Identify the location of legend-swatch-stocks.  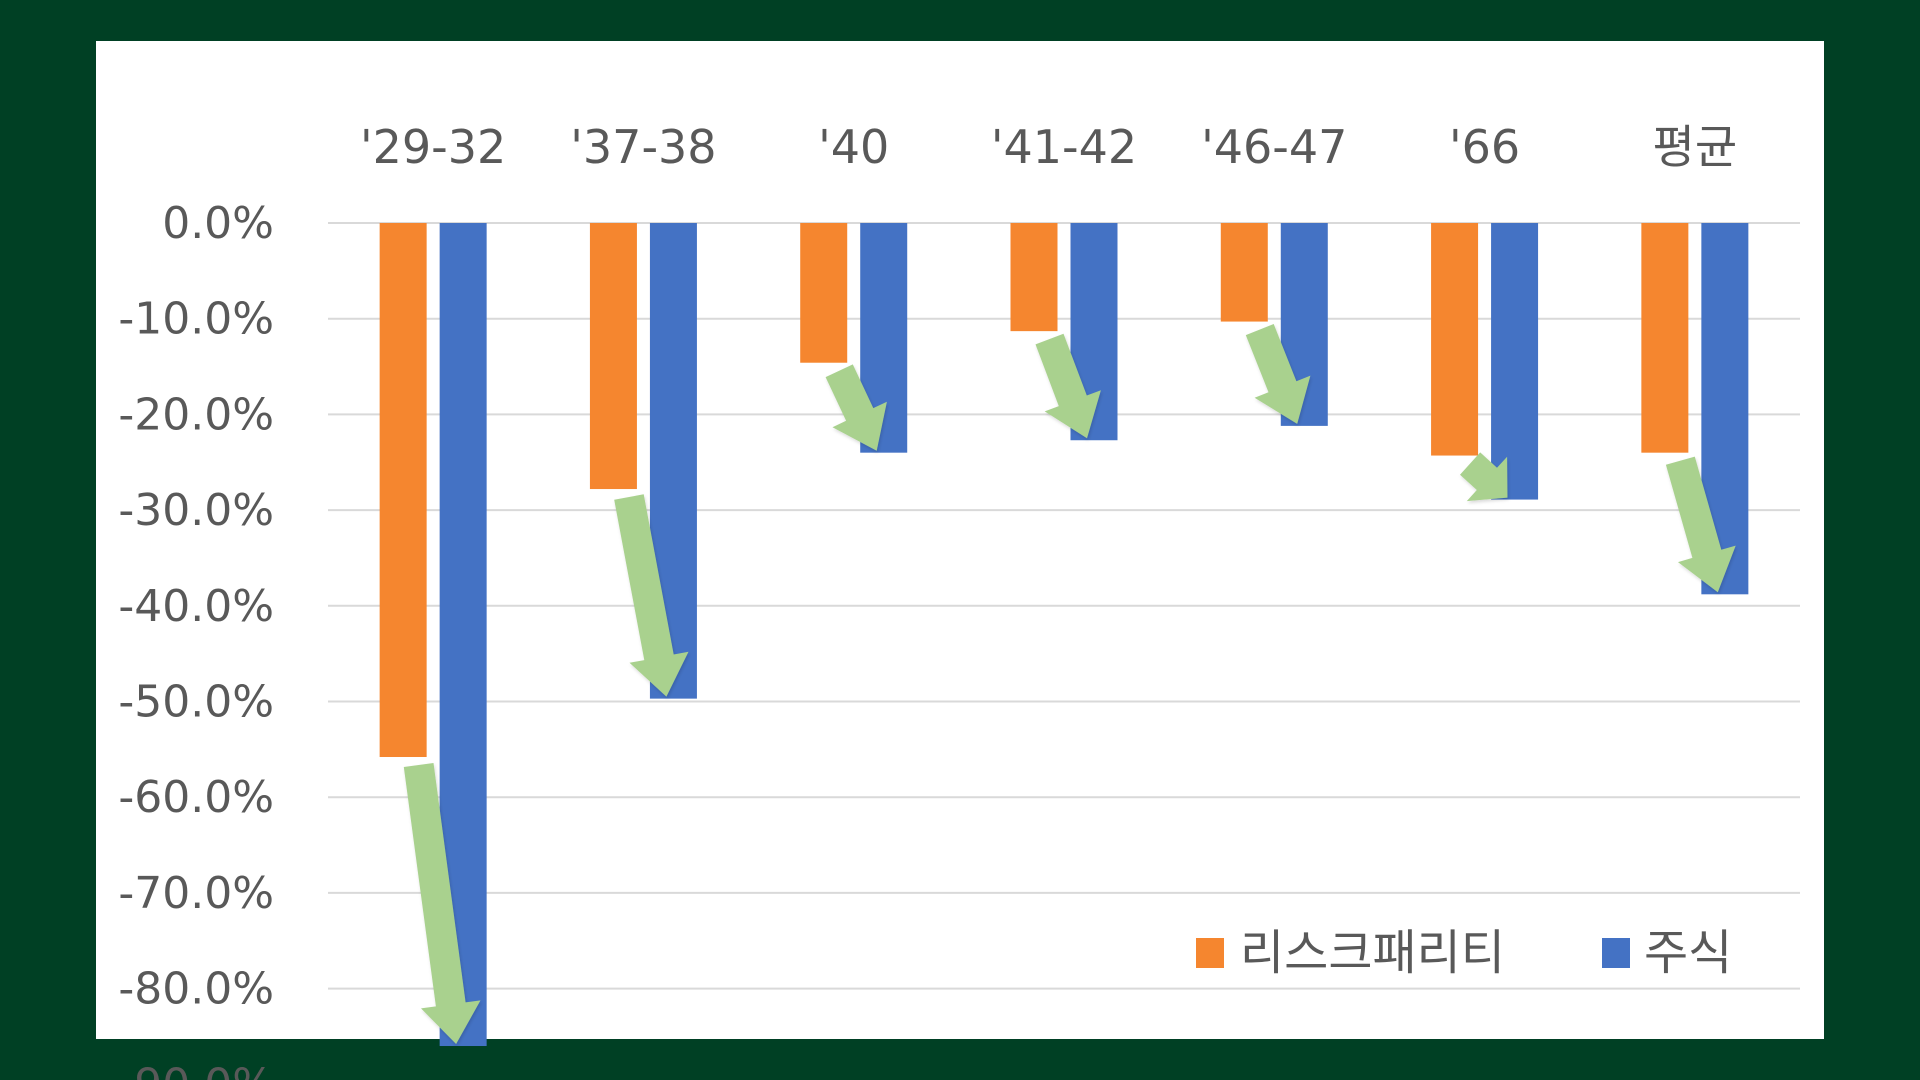
(1616, 953).